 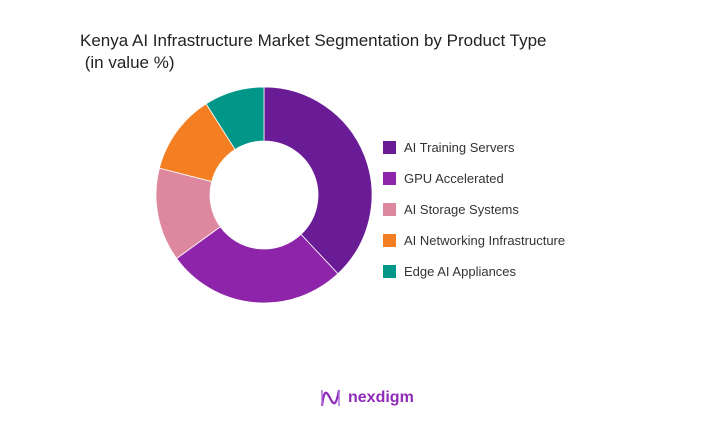 What do you see at coordinates (381, 397) in the screenshot?
I see `logo-text: nexdigm` at bounding box center [381, 397].